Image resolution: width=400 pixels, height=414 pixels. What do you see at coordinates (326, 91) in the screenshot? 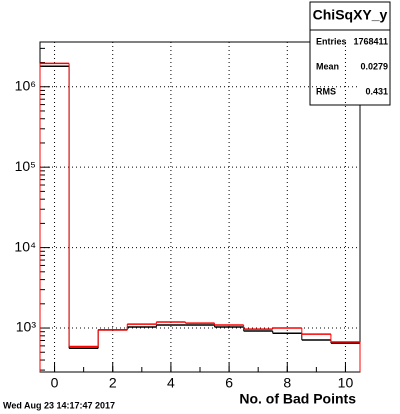
I see `stats-label: RMS` at bounding box center [326, 91].